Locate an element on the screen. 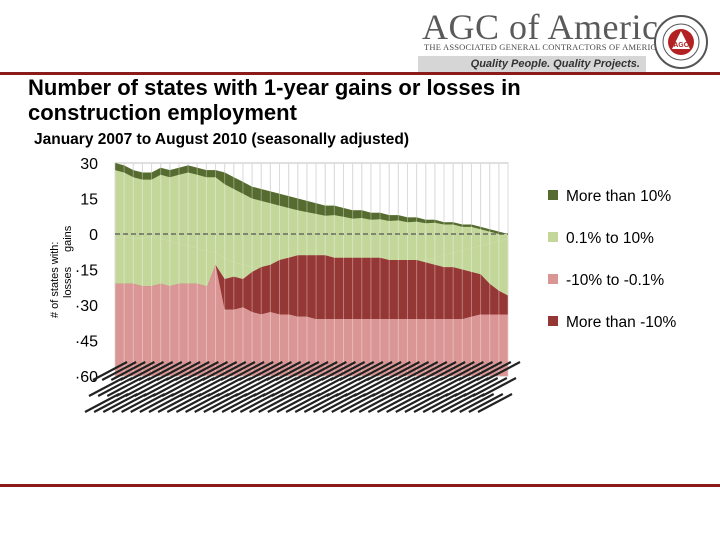 This screenshot has width=720, height=540. y-axis-label: # of states with: is located at coordinates (55, 280).